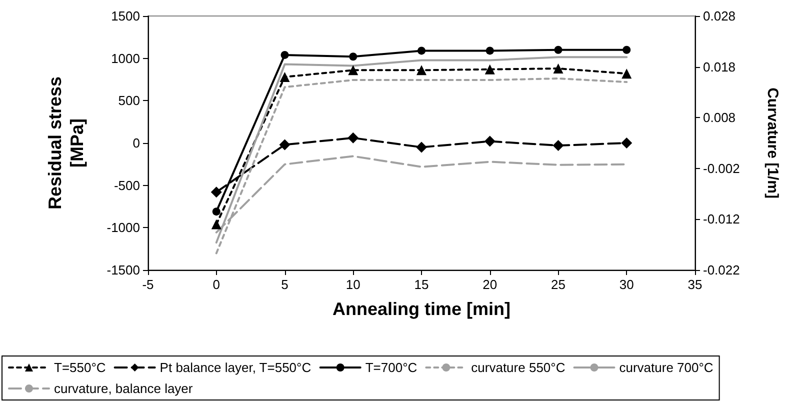 This screenshot has width=800, height=402. I want to click on y-tick-label: 1000, so click(125, 58).